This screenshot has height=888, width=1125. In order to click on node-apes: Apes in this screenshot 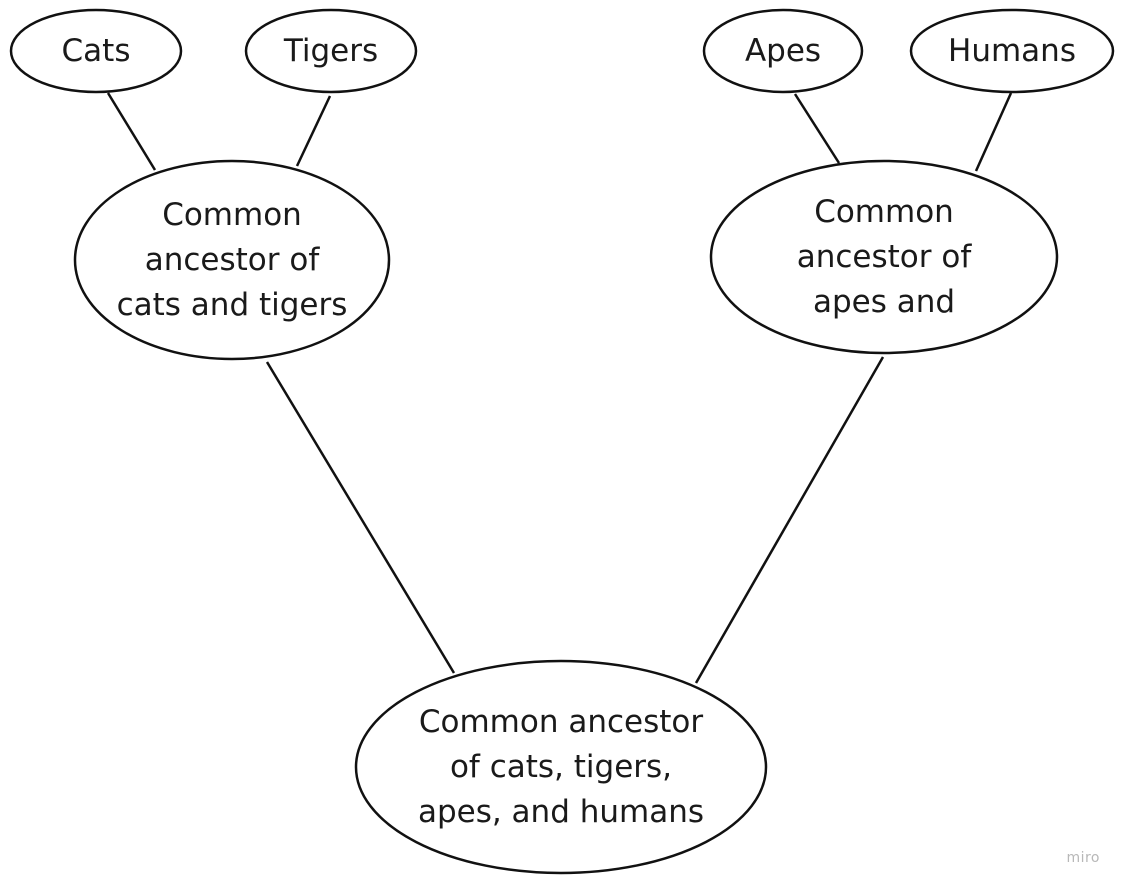, I will do `click(783, 51)`.